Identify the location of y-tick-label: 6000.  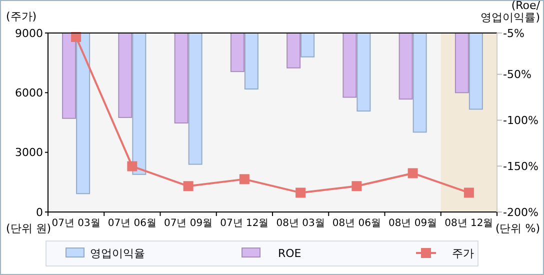
(29, 93).